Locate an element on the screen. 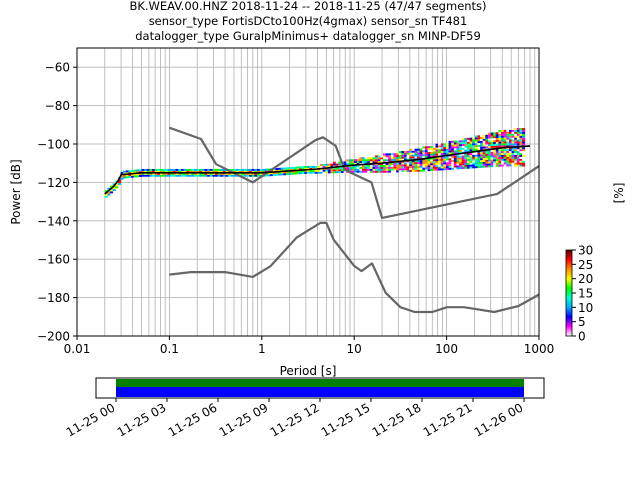  colorbar-tick-label: 10 is located at coordinates (585, 308).